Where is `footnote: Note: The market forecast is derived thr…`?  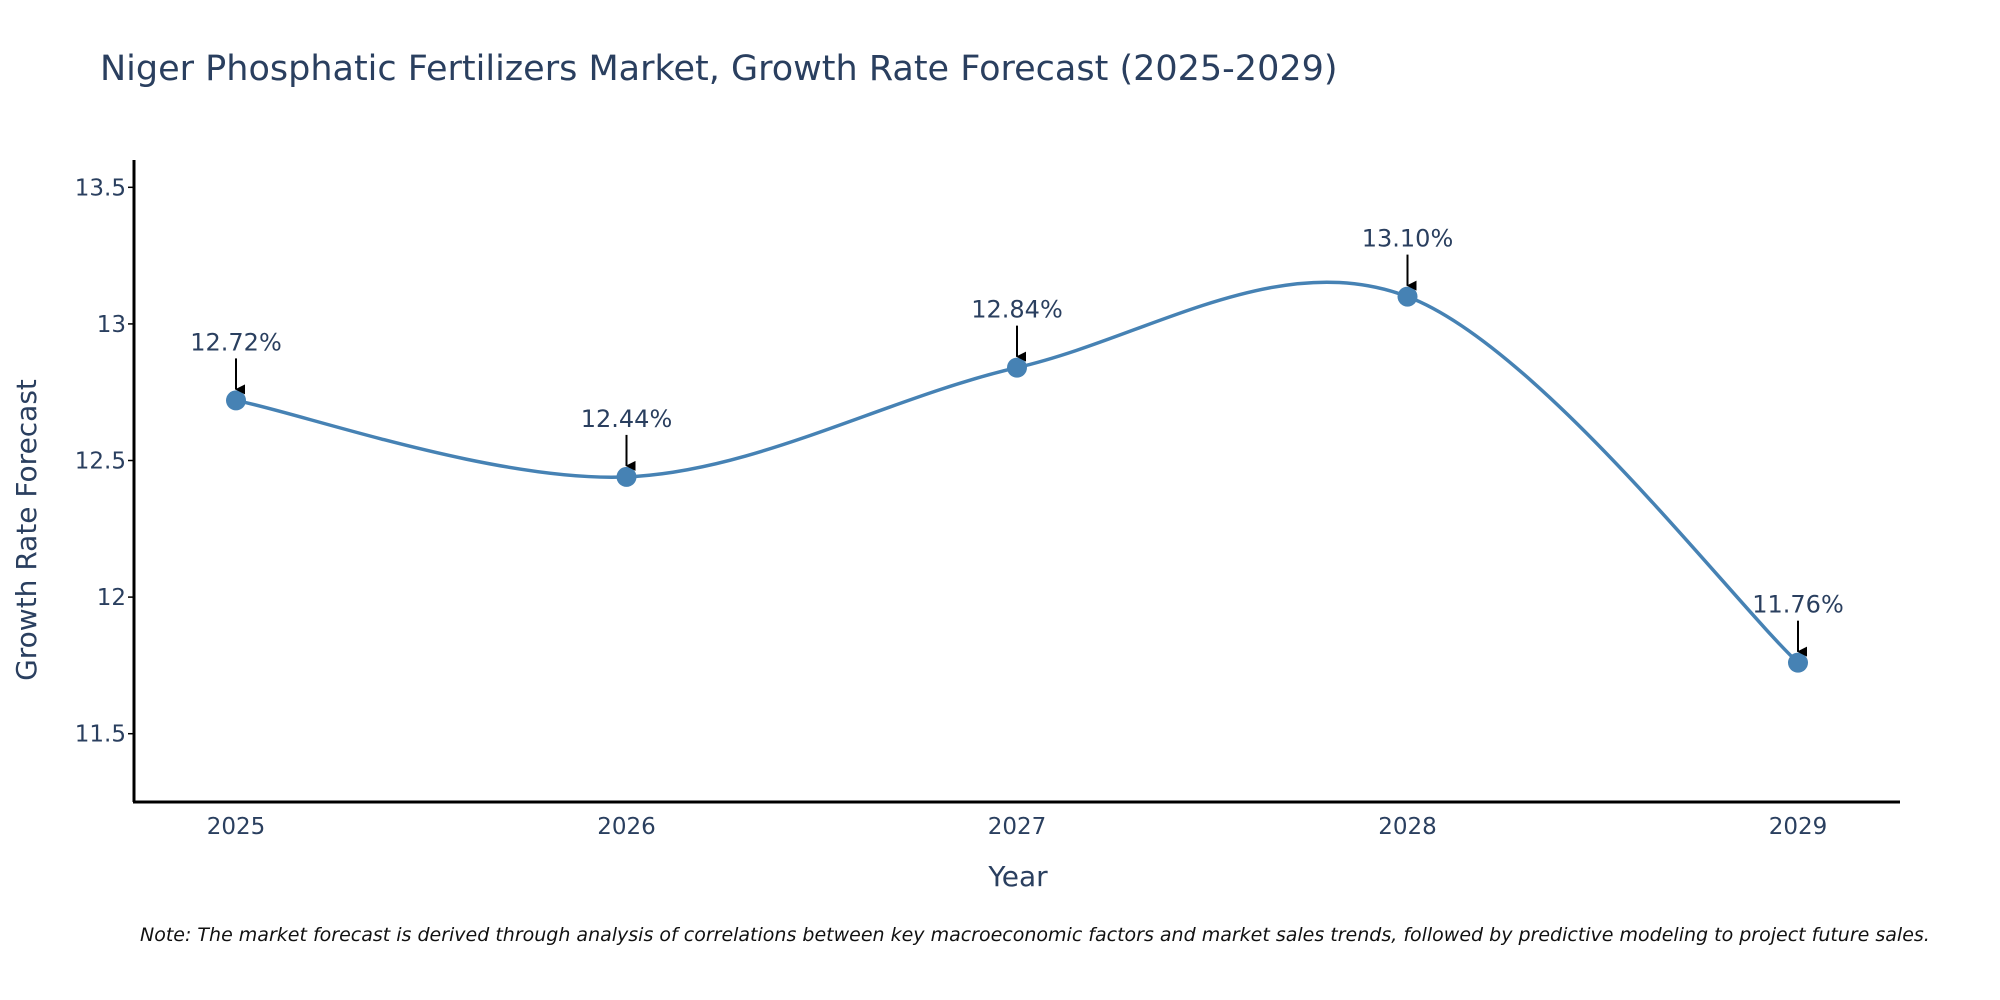 footnote: Note: The market forecast is derived thr… is located at coordinates (1035, 935).